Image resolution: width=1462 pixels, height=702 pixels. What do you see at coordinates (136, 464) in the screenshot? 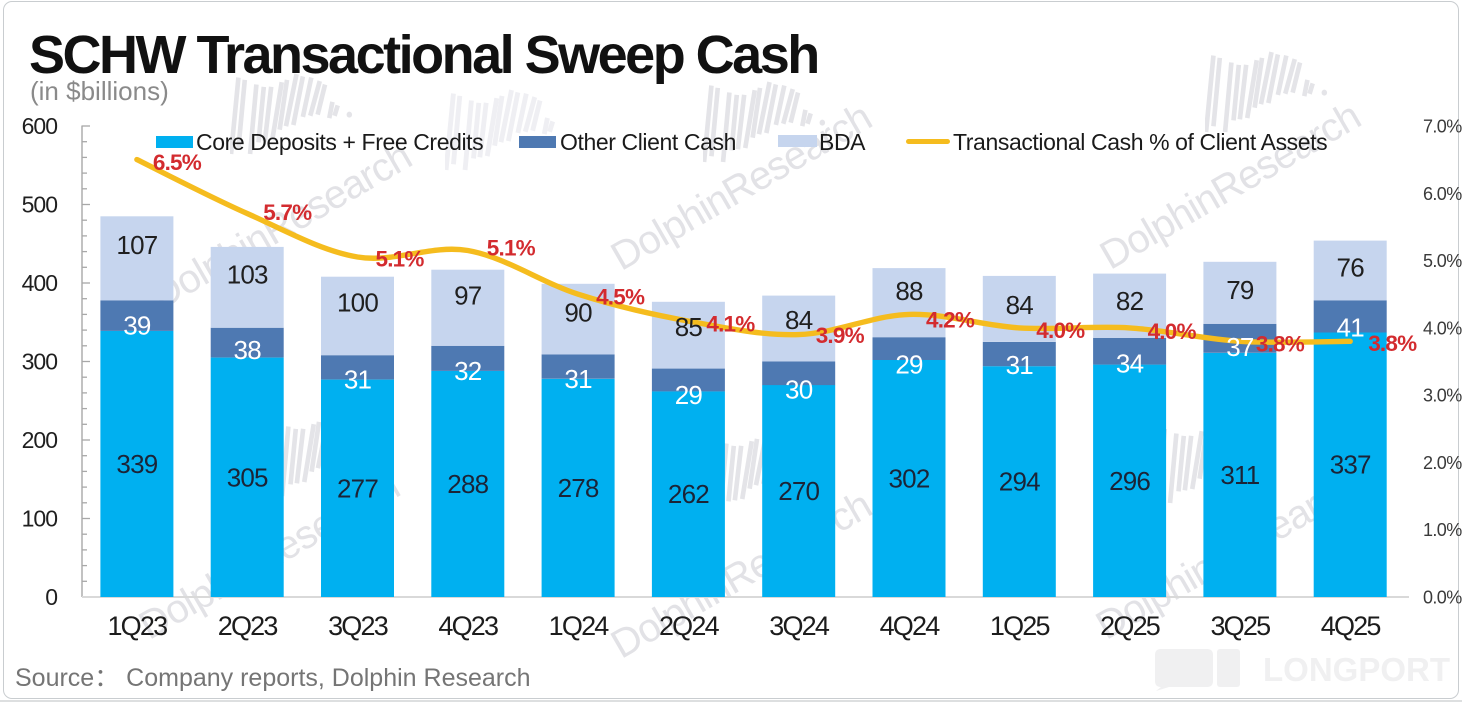
I see `svg-text: 339` at bounding box center [136, 464].